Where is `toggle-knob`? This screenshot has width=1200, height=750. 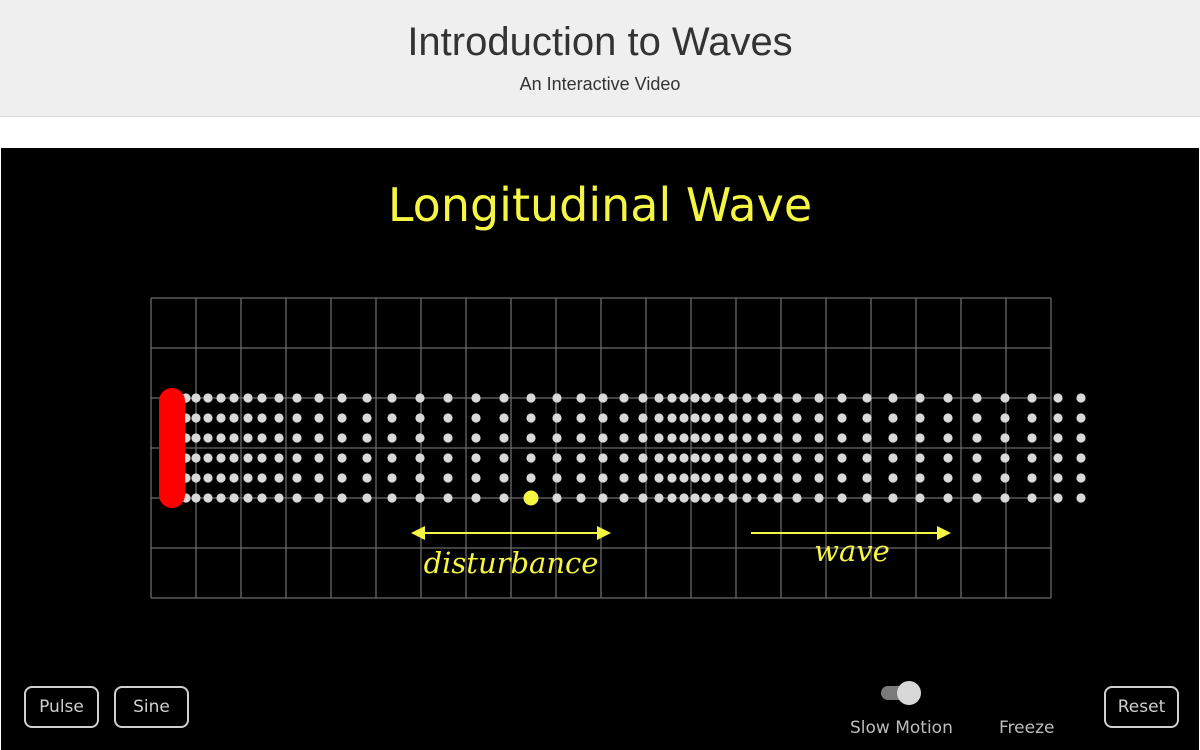 toggle-knob is located at coordinates (909, 693).